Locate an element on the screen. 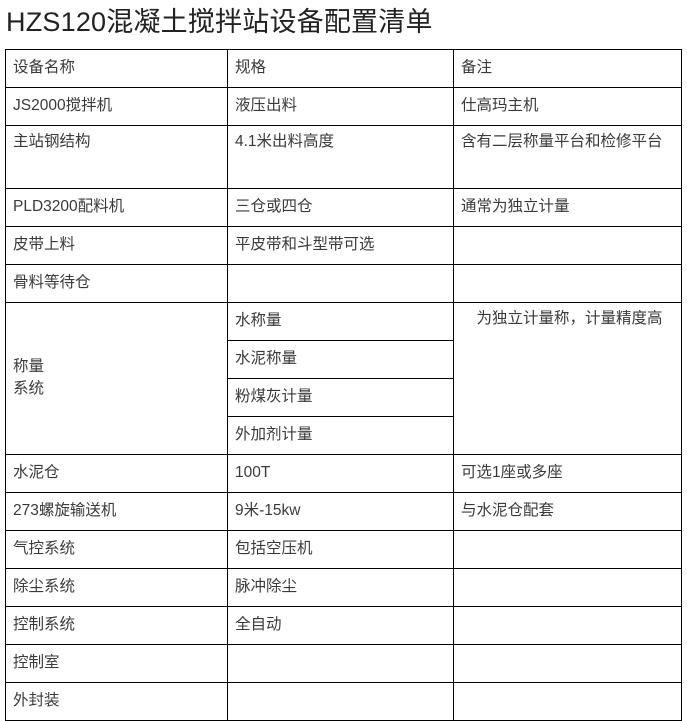 Image resolution: width=687 pixels, height=721 pixels. column-header-name: 设备名称 is located at coordinates (116, 68).